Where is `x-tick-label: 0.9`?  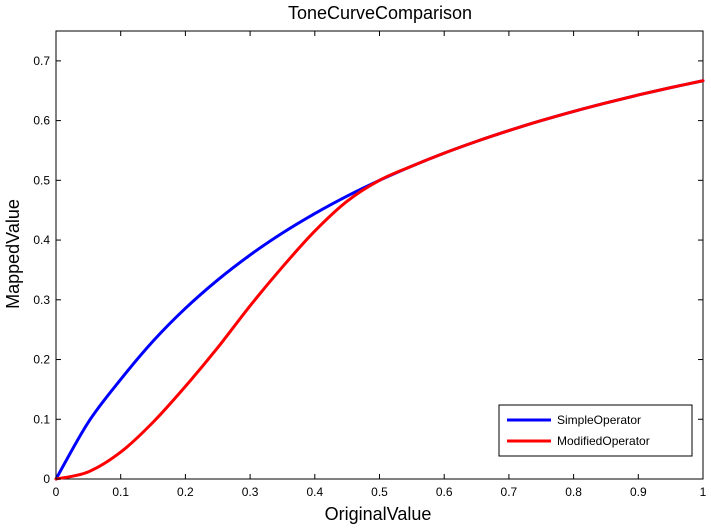 x-tick-label: 0.9 is located at coordinates (638, 492).